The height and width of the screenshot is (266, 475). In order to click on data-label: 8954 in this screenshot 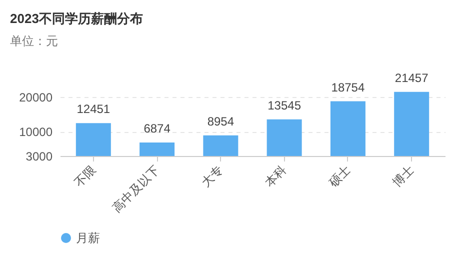, I will do `click(220, 121)`.